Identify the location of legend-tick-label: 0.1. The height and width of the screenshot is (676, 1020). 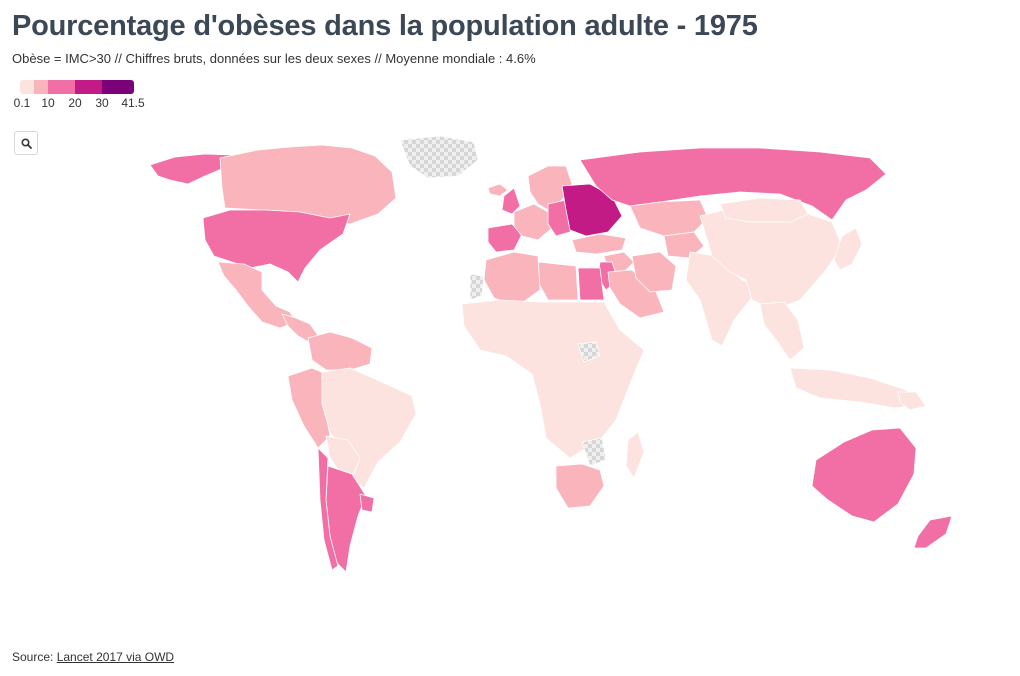
(22, 103).